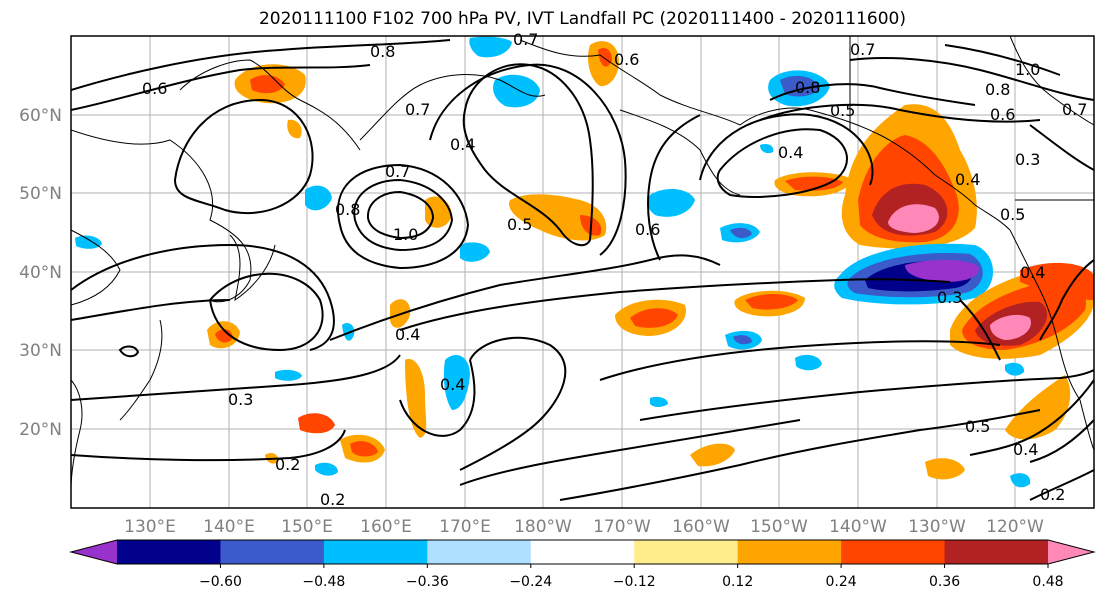 The image size is (1105, 601). What do you see at coordinates (40, 194) in the screenshot?
I see `lat-label: 50°N` at bounding box center [40, 194].